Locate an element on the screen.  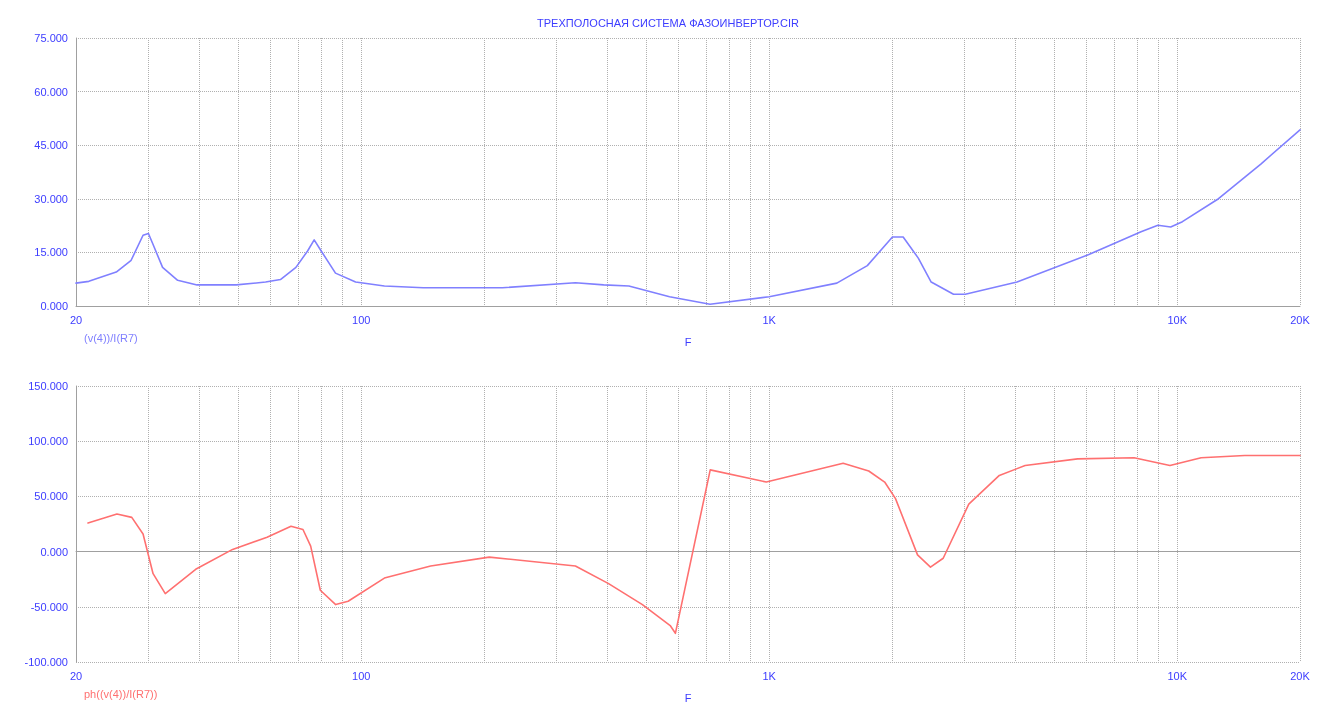
y-tick-label: -100.000 is located at coordinates (46, 662).